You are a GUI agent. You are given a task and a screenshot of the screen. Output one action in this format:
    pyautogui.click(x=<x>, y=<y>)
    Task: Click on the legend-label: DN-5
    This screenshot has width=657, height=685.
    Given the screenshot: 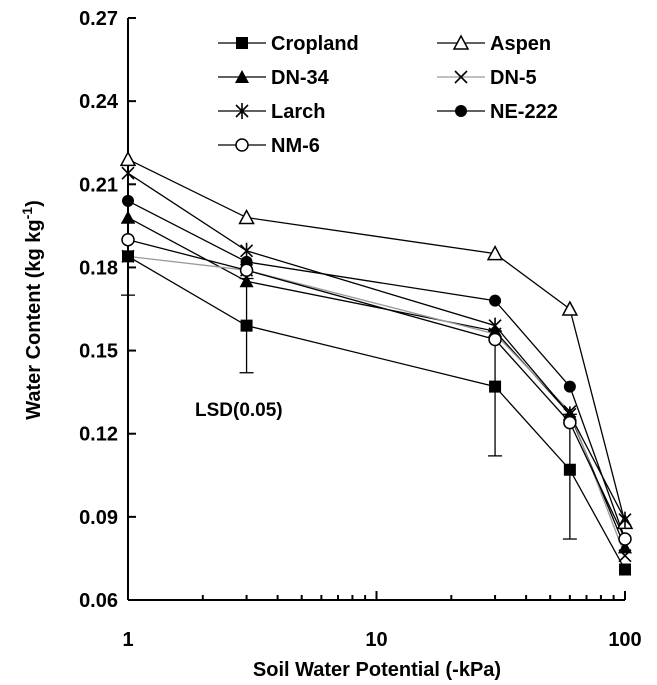 What is the action you would take?
    pyautogui.click(x=513, y=78)
    